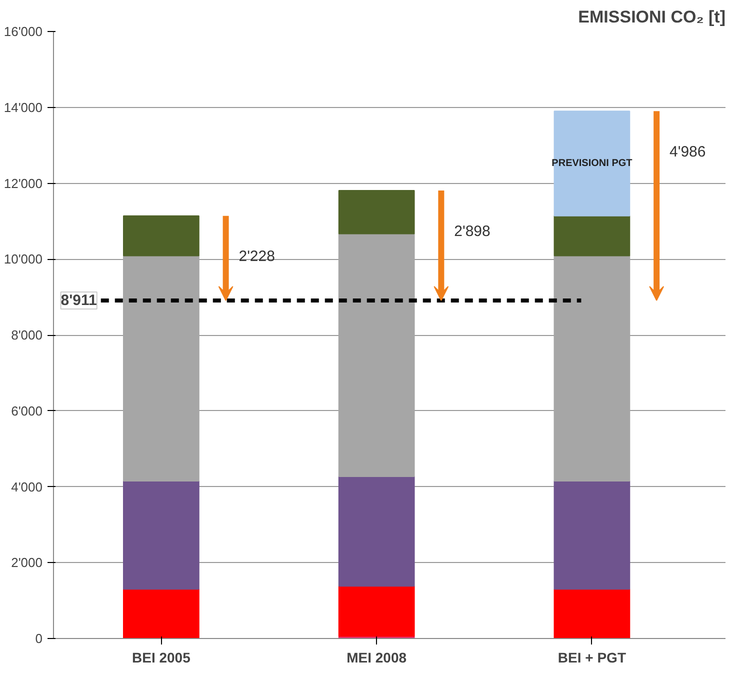 Image resolution: width=740 pixels, height=674 pixels. Describe the element at coordinates (23, 107) in the screenshot. I see `y-tick-label: 14'000` at that location.